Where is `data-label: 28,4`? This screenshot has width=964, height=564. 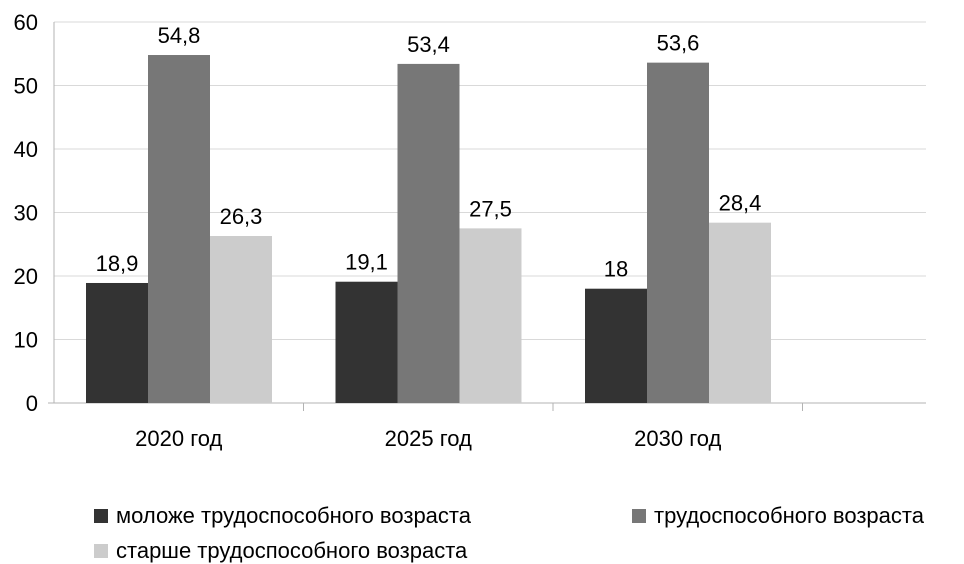 data-label: 28,4 is located at coordinates (740, 203).